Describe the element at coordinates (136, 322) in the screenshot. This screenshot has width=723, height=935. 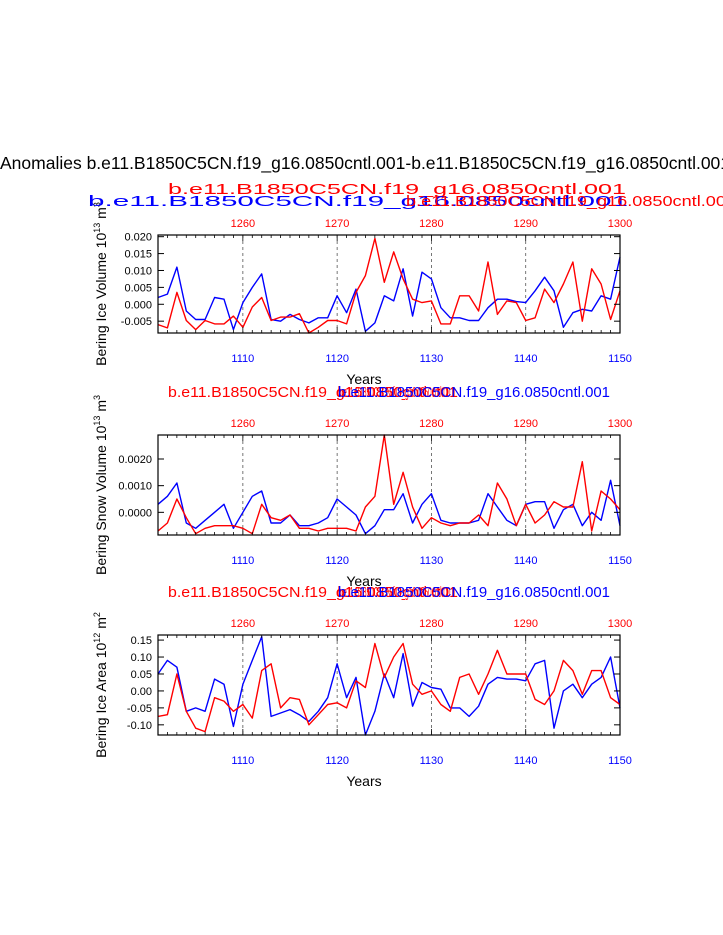
I see `y-tick-label: -0.005` at that location.